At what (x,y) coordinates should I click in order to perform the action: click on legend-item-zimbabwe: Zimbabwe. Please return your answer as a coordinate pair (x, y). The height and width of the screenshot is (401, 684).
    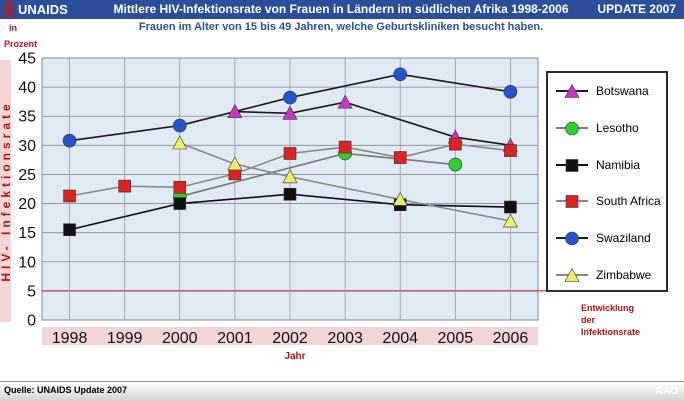
    Looking at the image, I should click on (607, 275).